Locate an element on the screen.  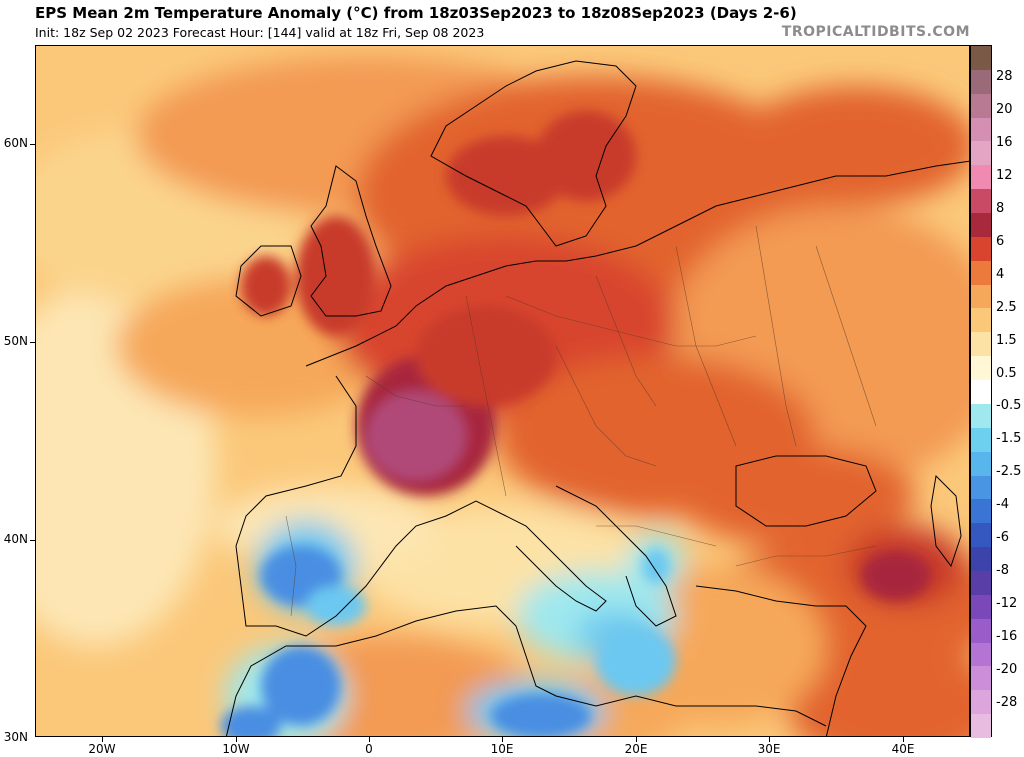
colorbar-label: 8 is located at coordinates (1000, 208).